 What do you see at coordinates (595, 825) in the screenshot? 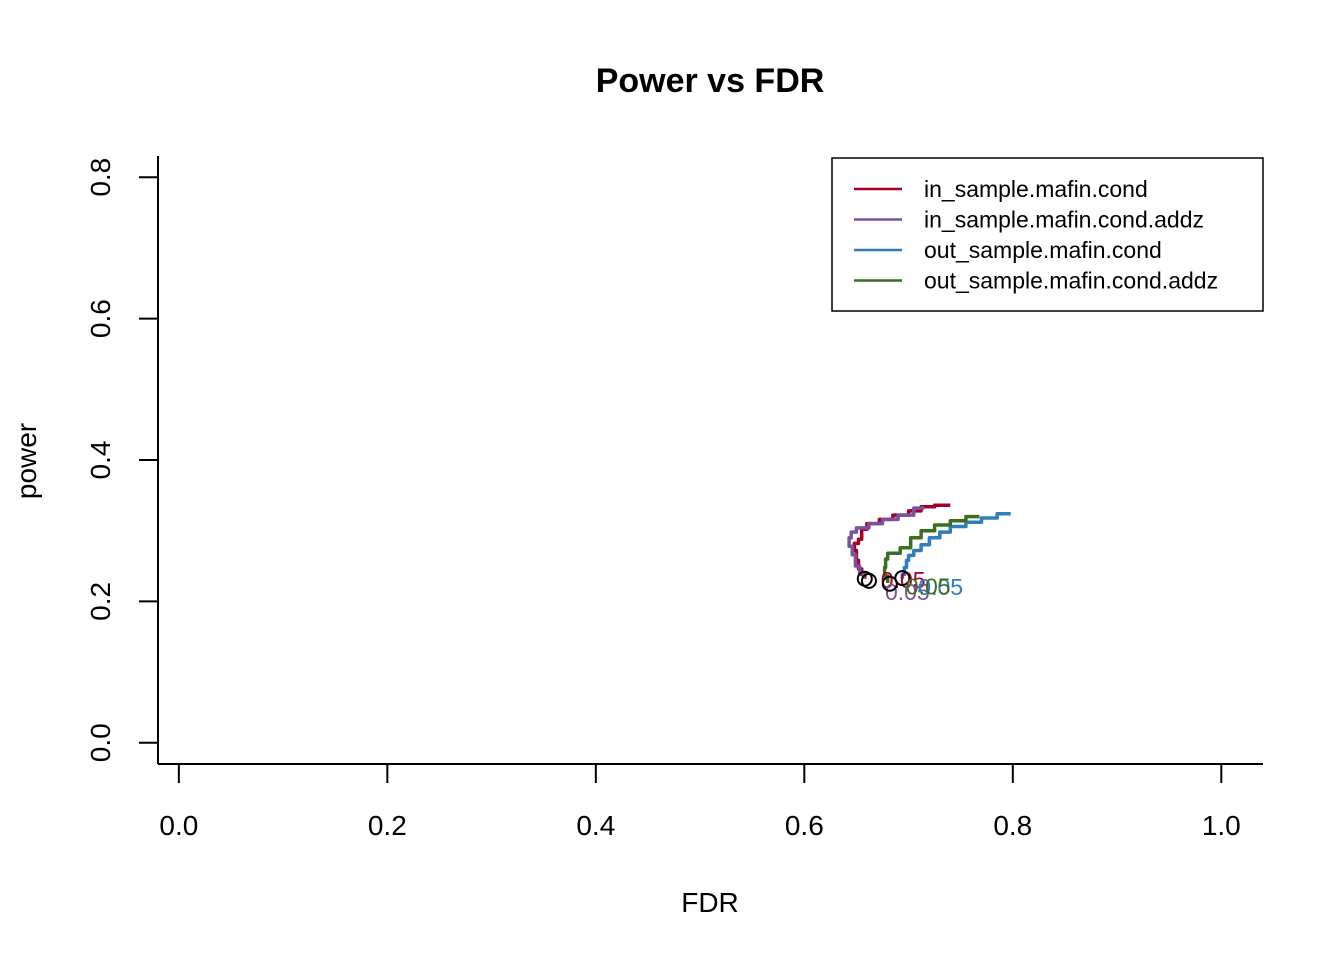
I see `x-tick-label: 0.4` at bounding box center [595, 825].